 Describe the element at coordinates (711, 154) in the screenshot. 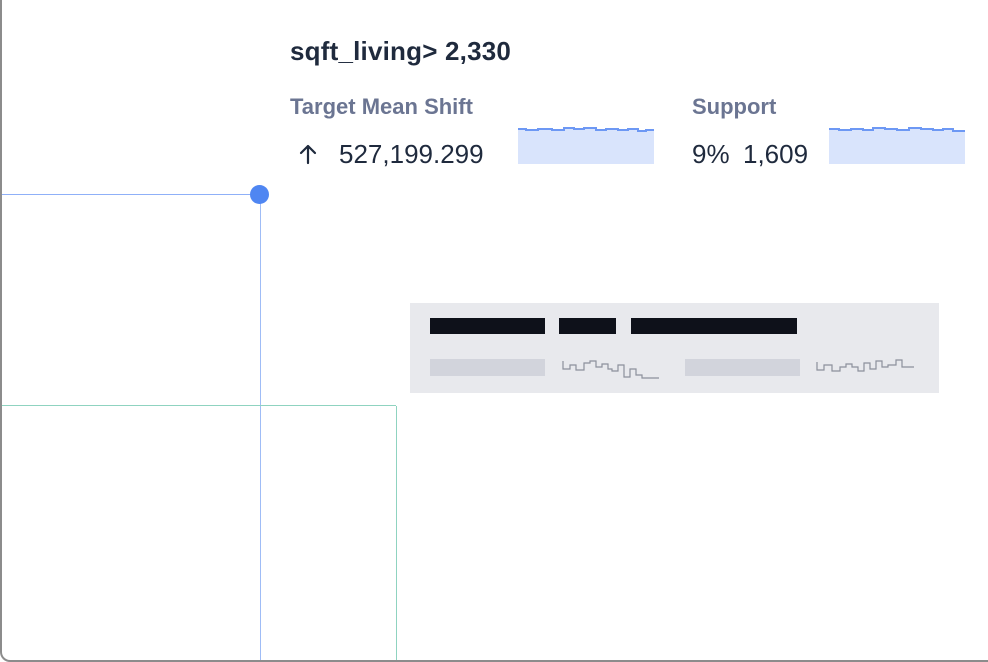

I see `support-percent: 9%` at that location.